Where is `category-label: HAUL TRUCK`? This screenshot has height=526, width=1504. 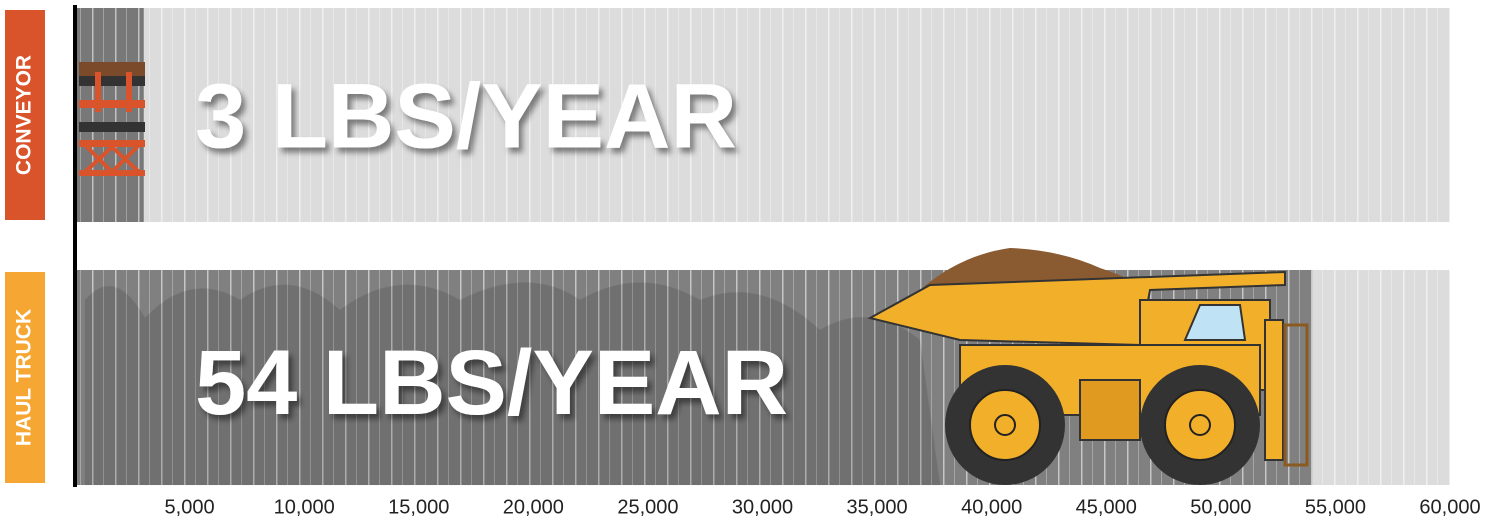 category-label: HAUL TRUCK is located at coordinates (24, 377).